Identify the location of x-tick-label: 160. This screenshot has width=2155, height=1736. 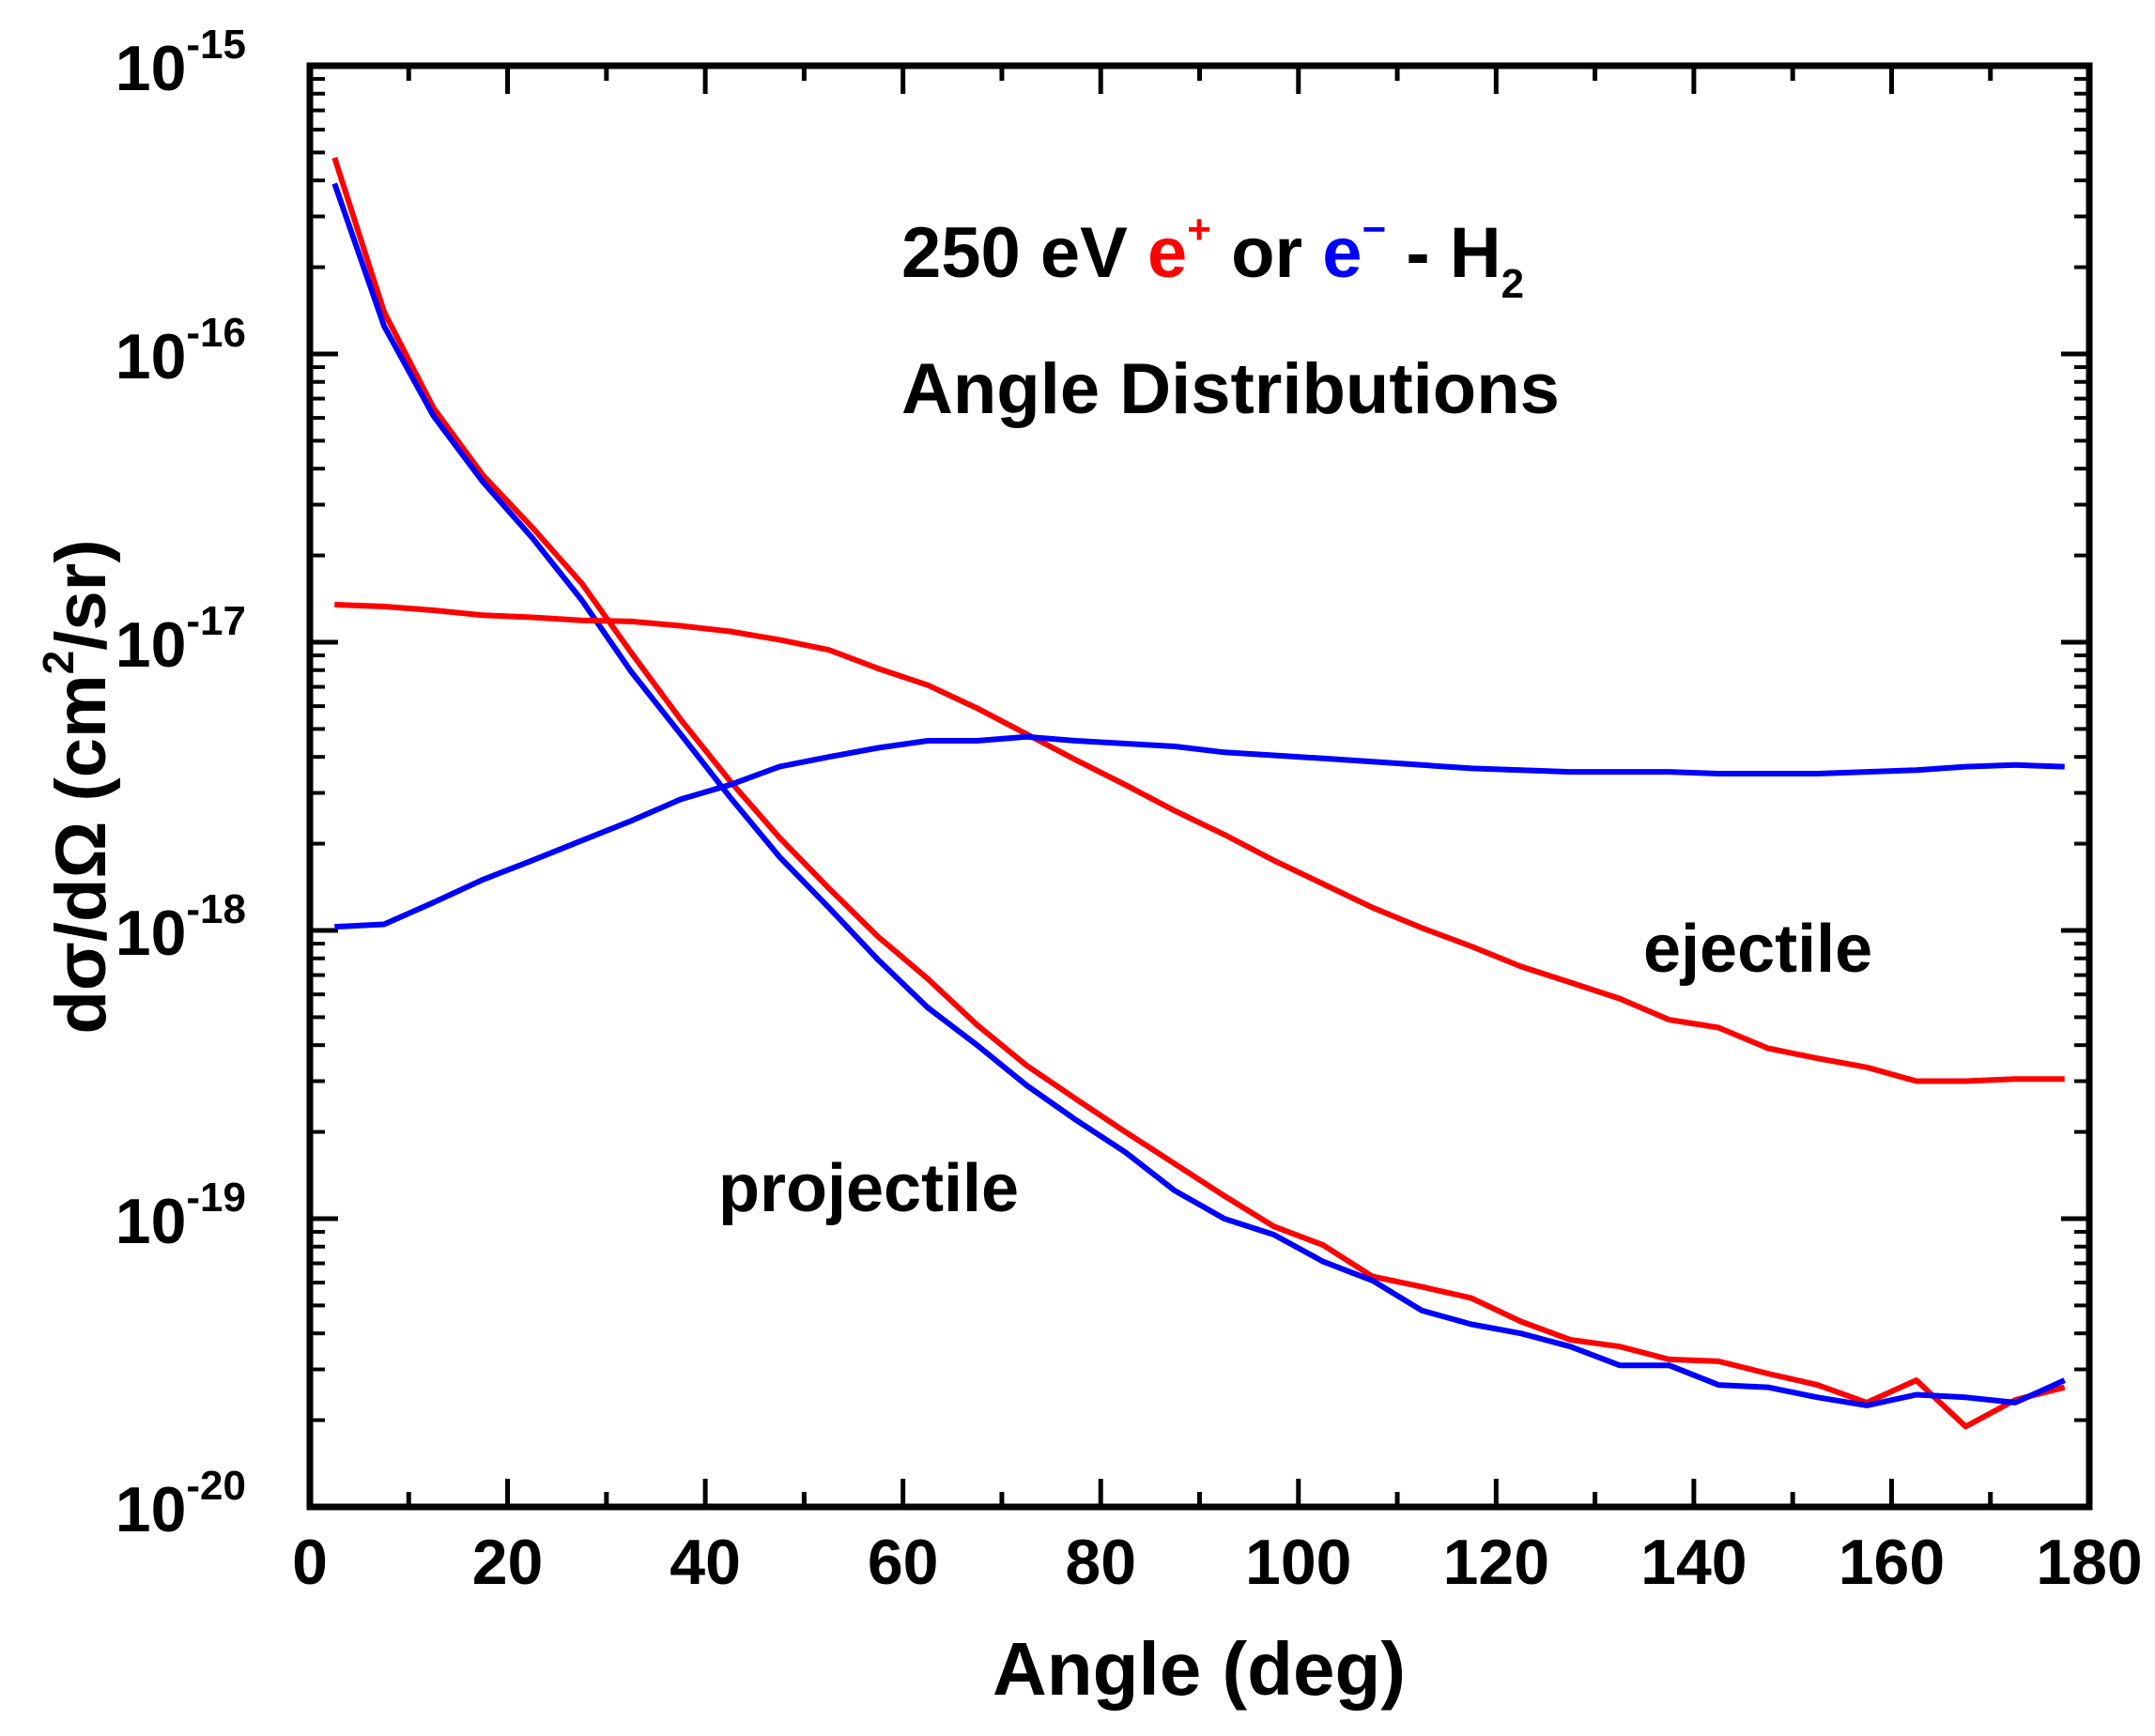
(1892, 1562).